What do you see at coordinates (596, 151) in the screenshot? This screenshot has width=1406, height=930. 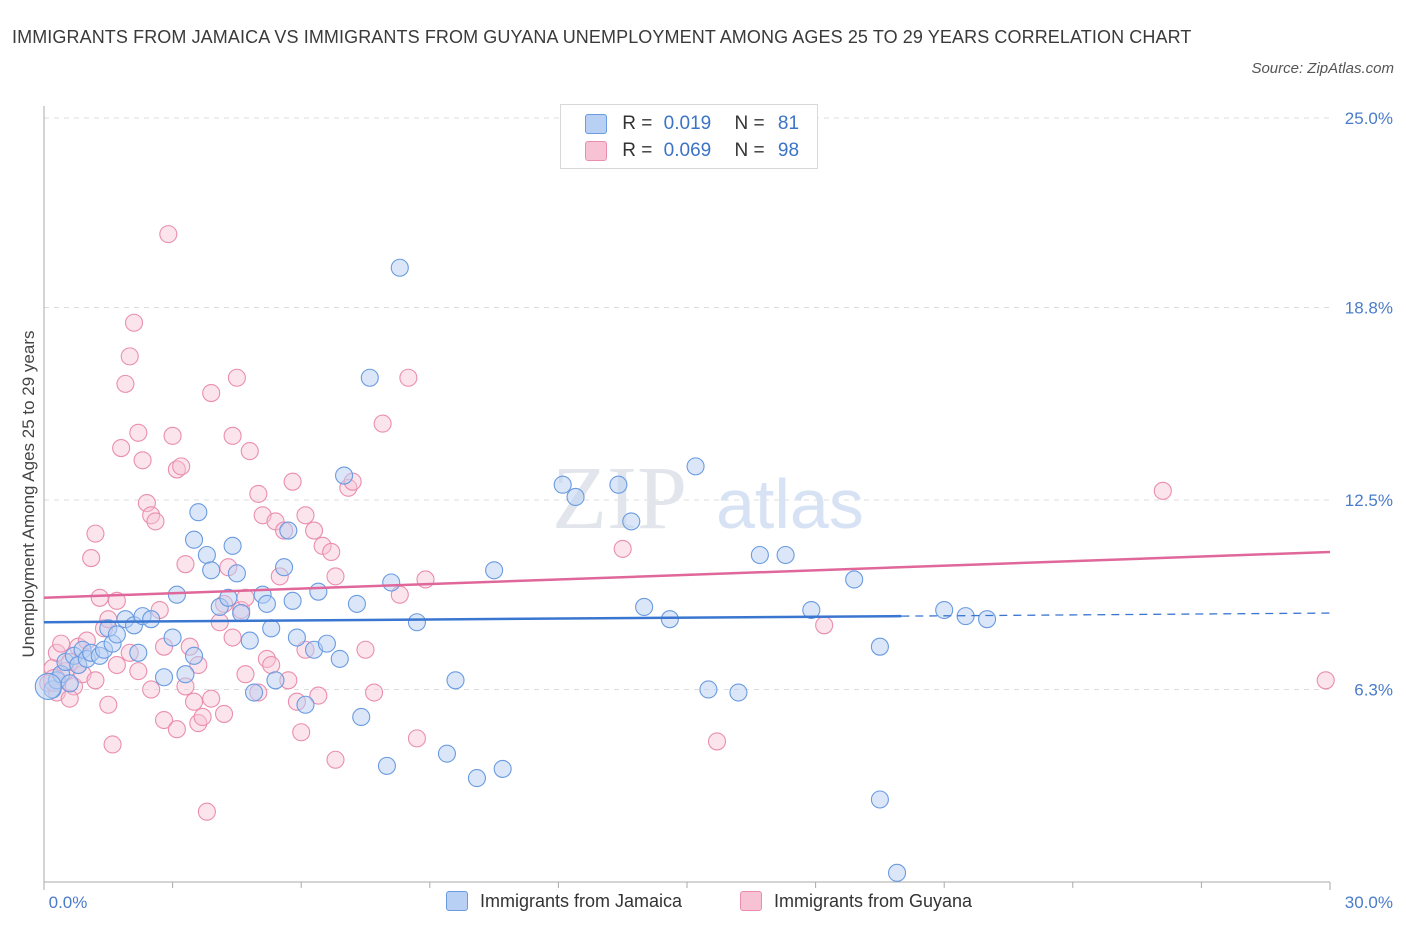 I see `legend-swatch-guyana` at bounding box center [596, 151].